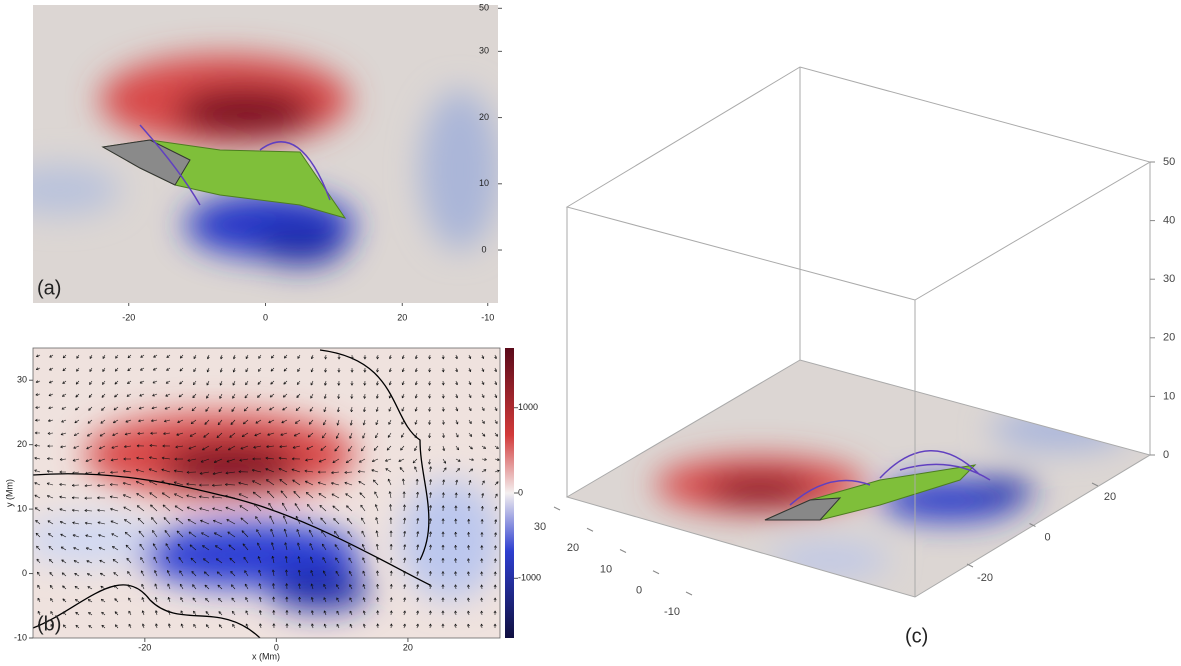 The height and width of the screenshot is (666, 1181). I want to click on y-tick-label: 0, so click(24, 573).